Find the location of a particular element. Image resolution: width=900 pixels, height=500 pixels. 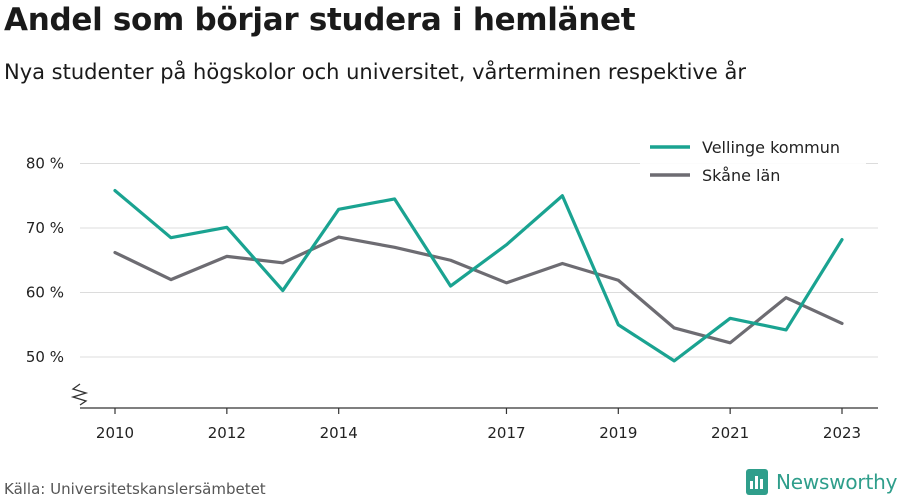

bar-chart-logo-icon is located at coordinates (757, 482).